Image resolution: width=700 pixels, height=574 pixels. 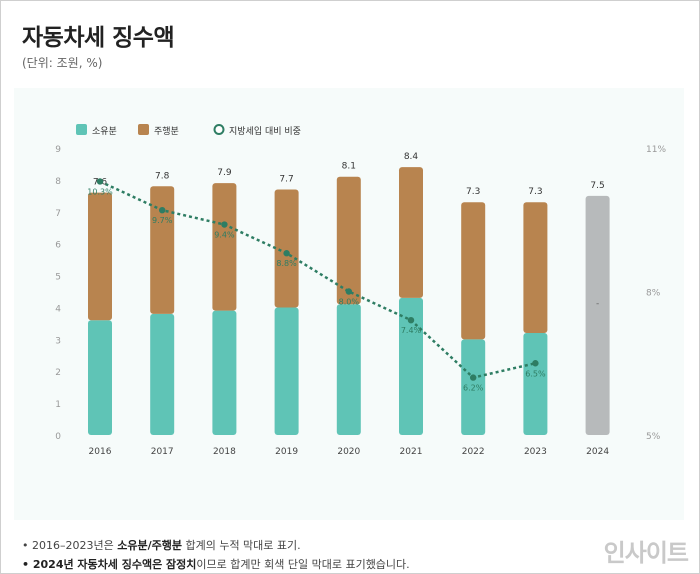 I want to click on legend-label-ratio: 지방세입 대비 비중, so click(x=265, y=131).